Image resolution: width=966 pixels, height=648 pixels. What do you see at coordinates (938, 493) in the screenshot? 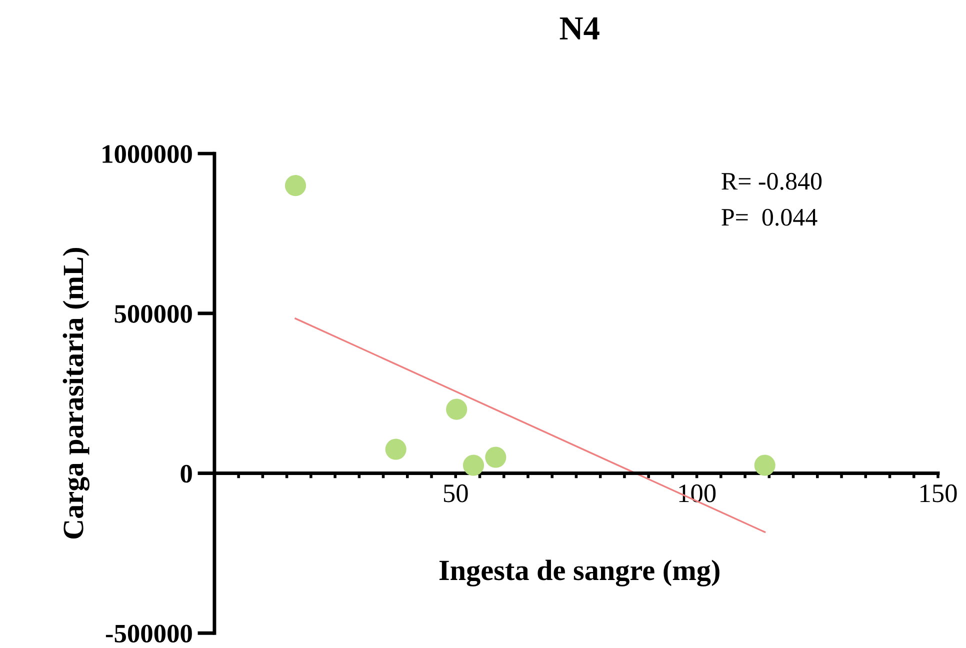
I see `x-tick-label: 150` at bounding box center [938, 493].